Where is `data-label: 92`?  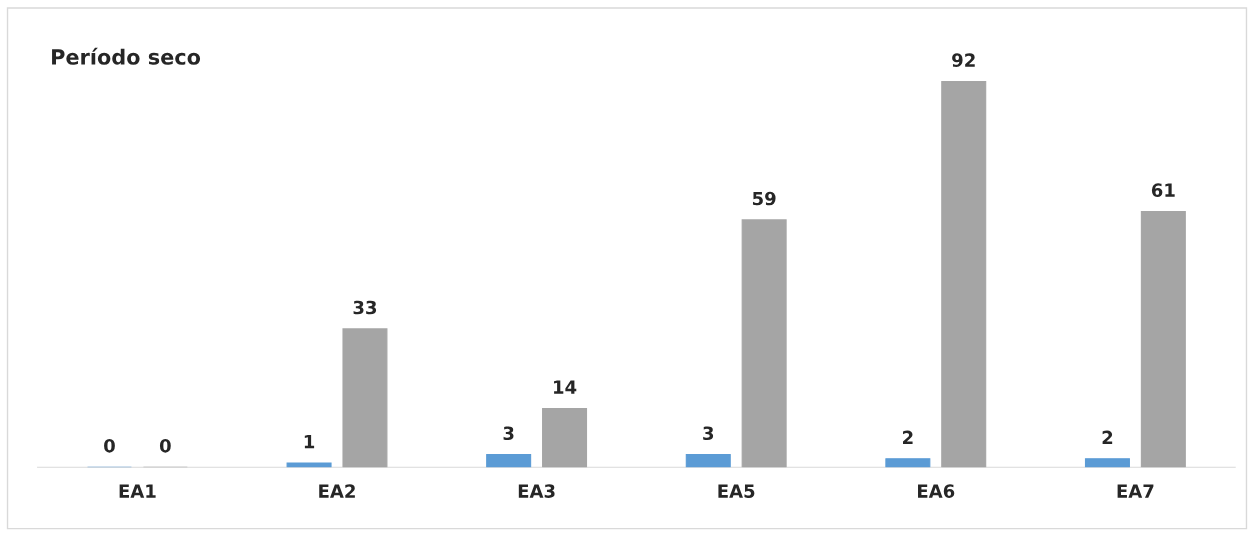 data-label: 92 is located at coordinates (963, 60).